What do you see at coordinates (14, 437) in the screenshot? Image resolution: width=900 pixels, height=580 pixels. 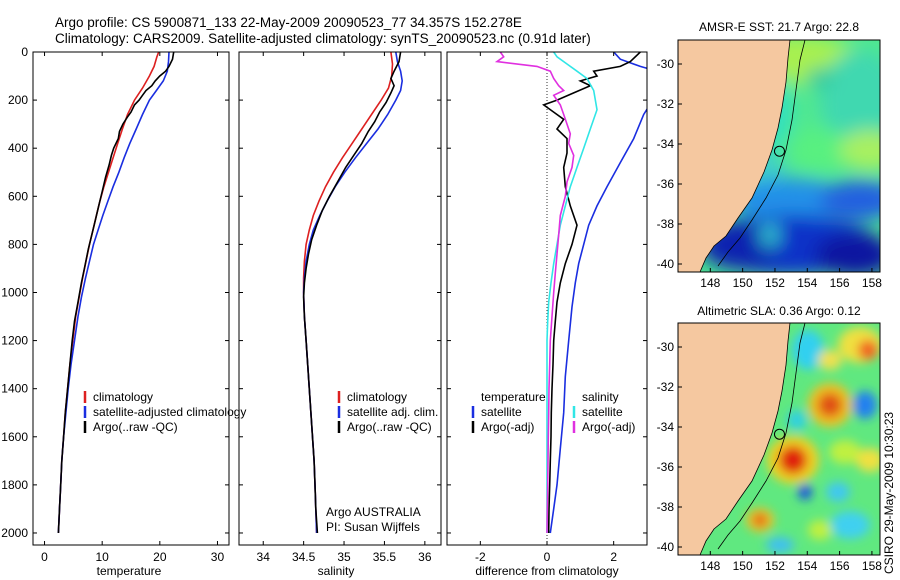 I see `y-tick-label: 1600` at bounding box center [14, 437].